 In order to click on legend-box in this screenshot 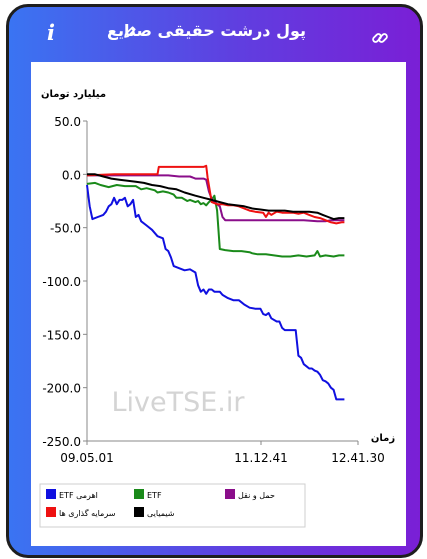, I will do `click(172, 505)`.